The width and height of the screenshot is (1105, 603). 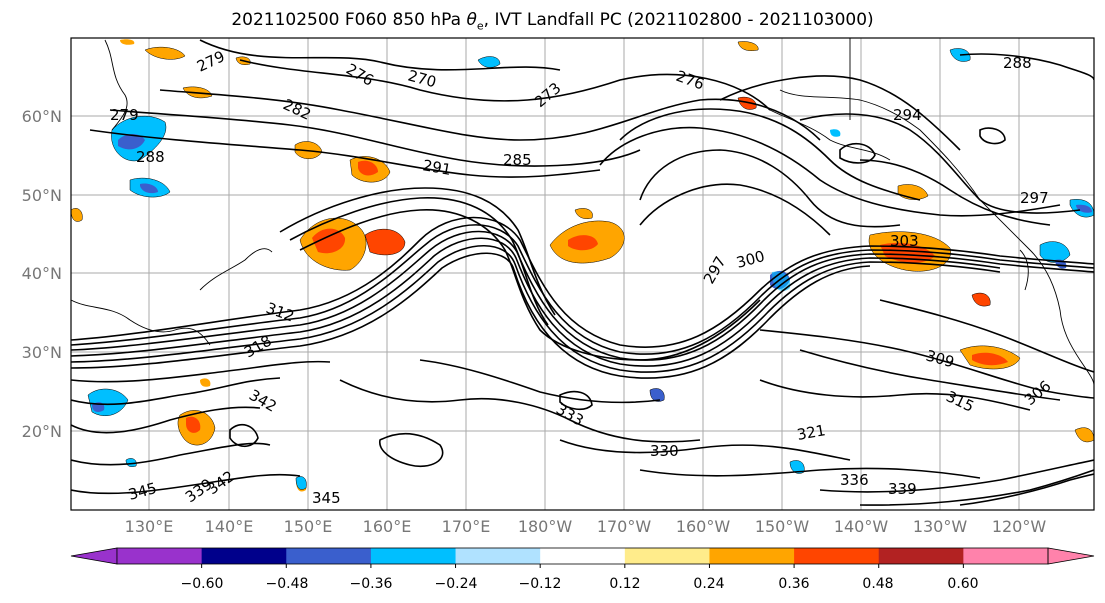 What do you see at coordinates (782, 526) in the screenshot?
I see `lon-label: 150°W` at bounding box center [782, 526].